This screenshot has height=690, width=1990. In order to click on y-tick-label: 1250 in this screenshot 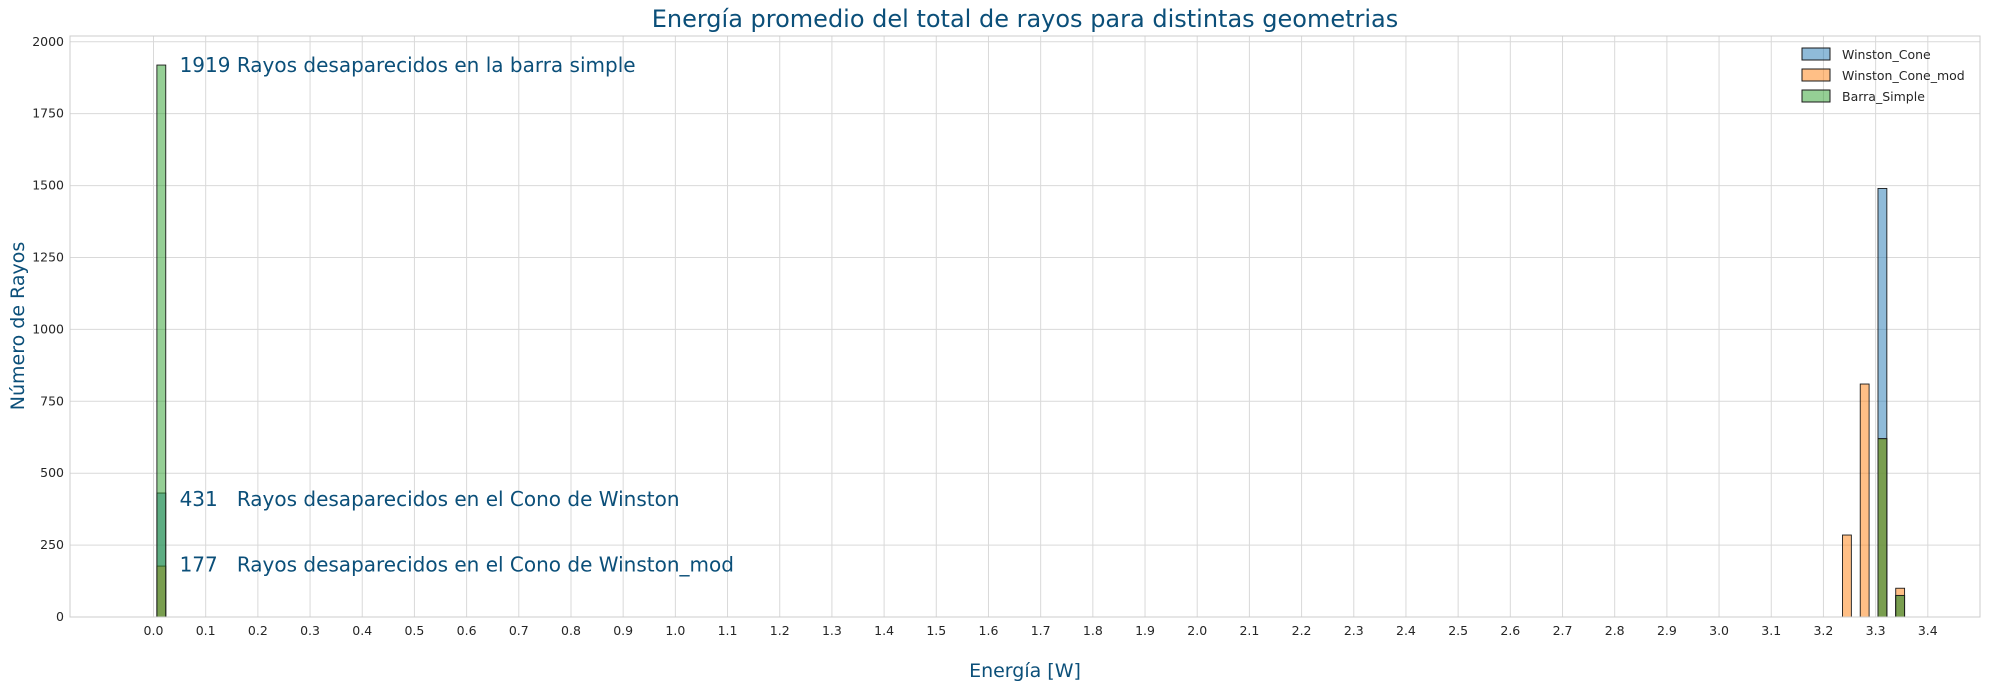, I will do `click(48, 256)`.